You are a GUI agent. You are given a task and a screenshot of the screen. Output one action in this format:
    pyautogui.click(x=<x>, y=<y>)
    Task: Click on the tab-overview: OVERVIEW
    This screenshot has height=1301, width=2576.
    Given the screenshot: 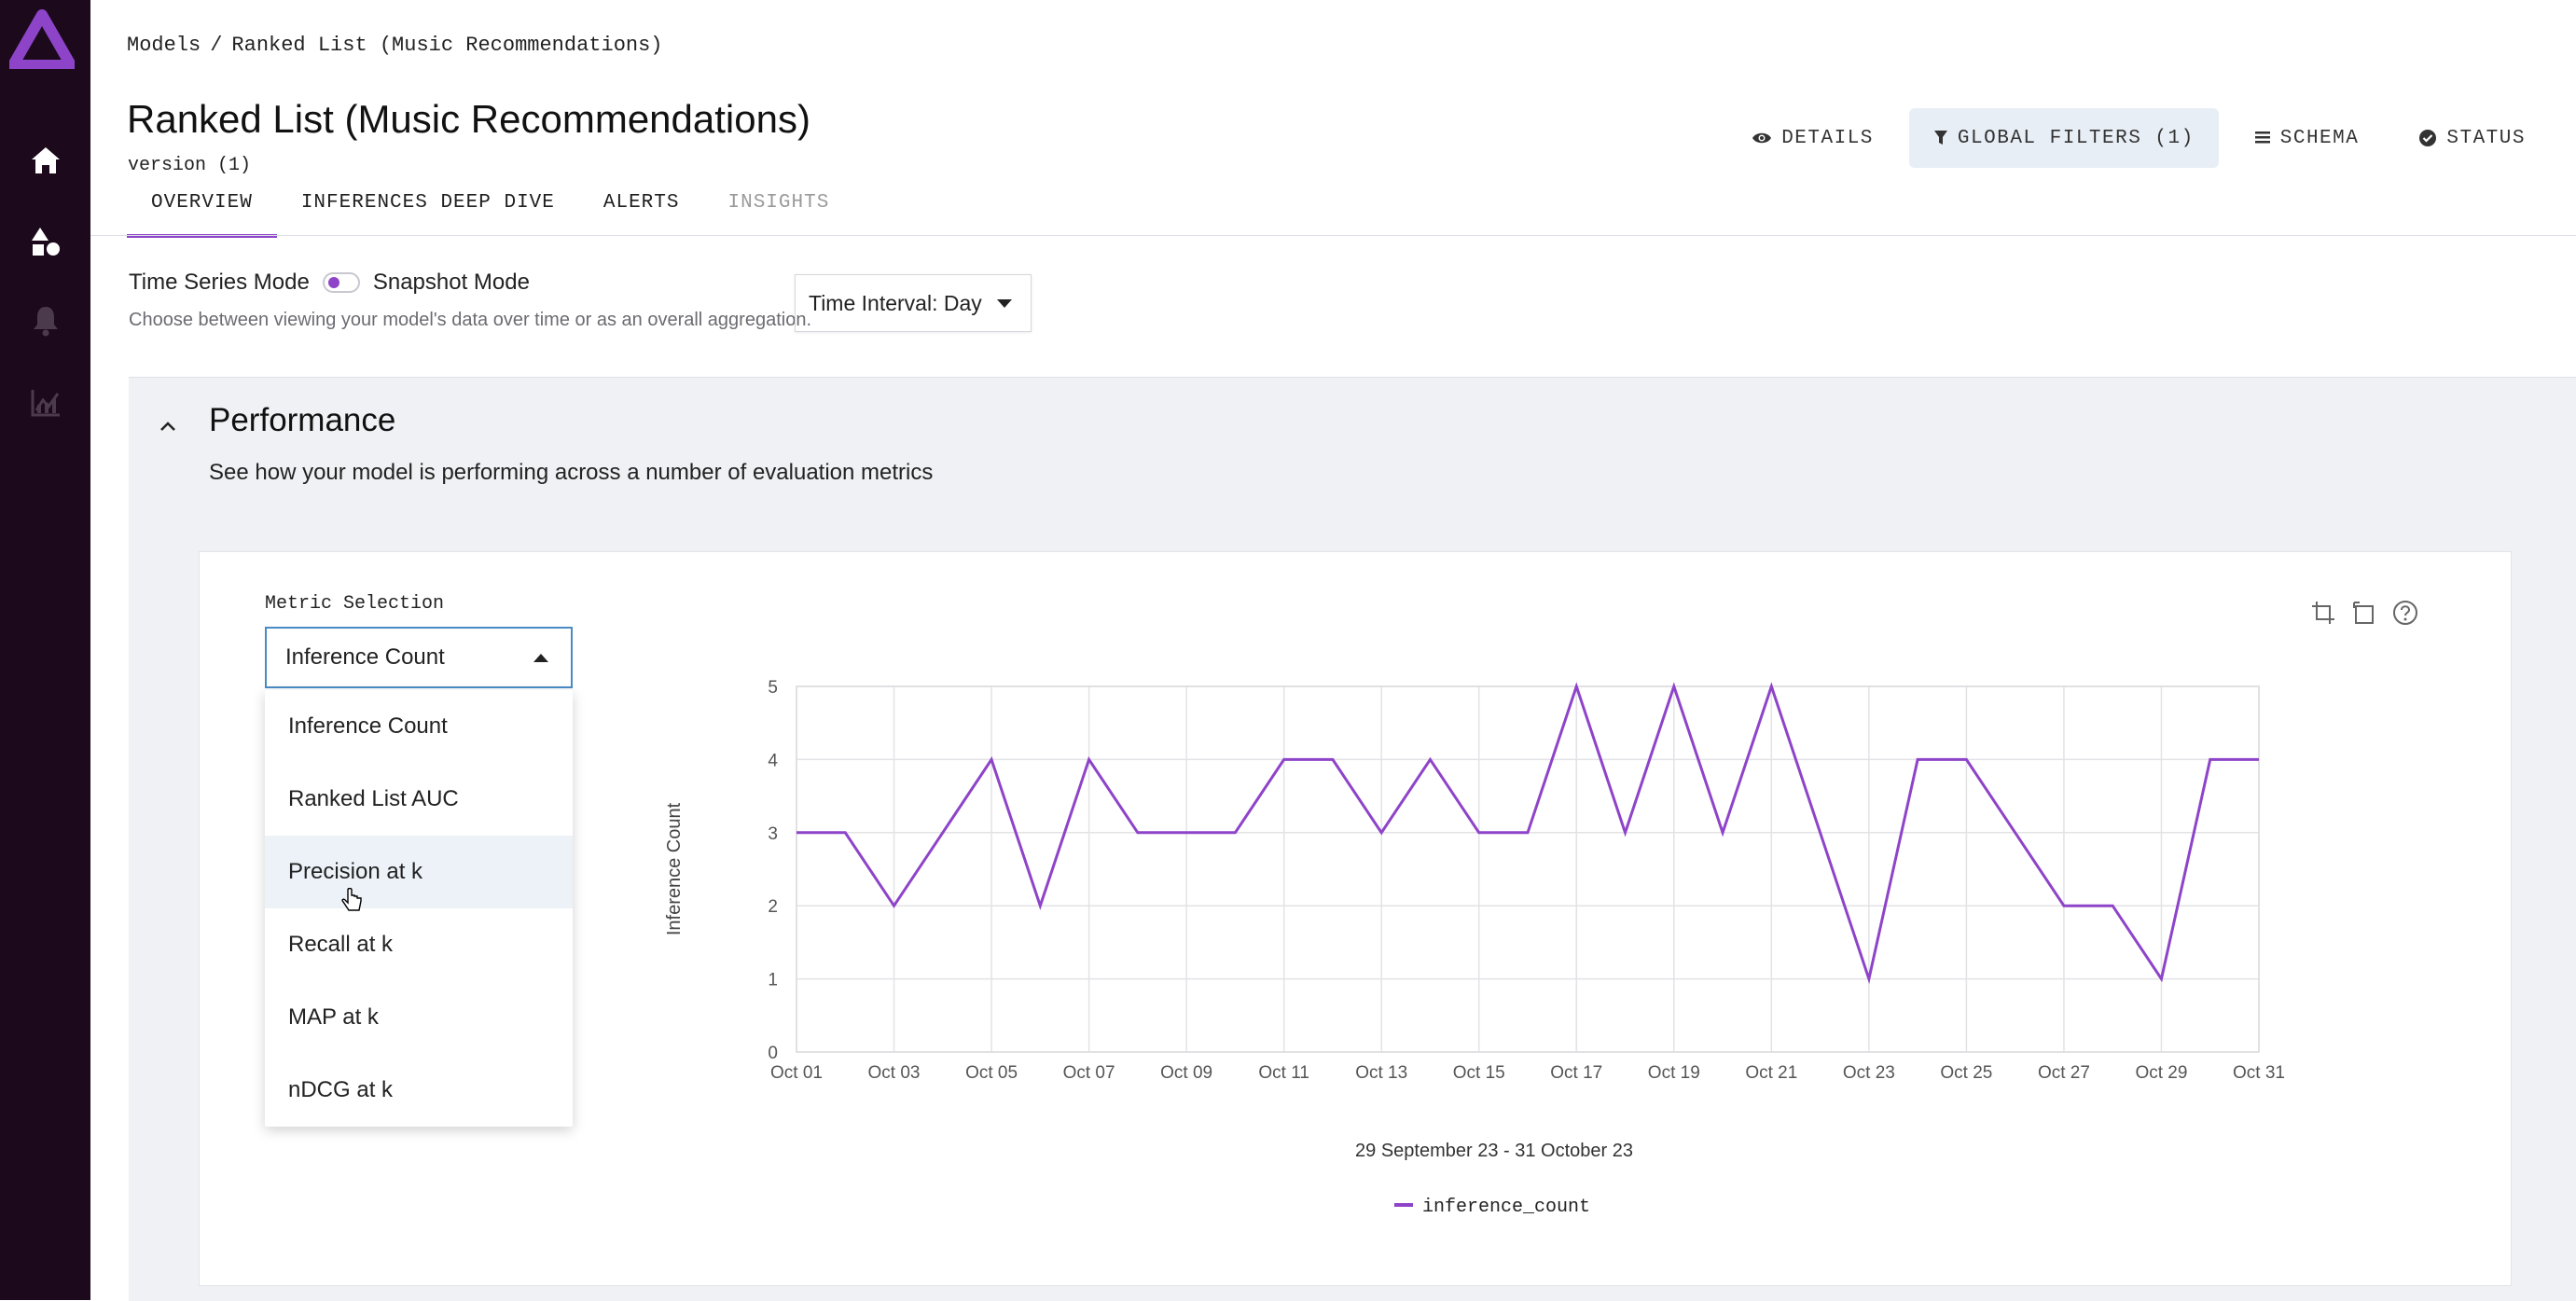 What is the action you would take?
    pyautogui.click(x=202, y=210)
    